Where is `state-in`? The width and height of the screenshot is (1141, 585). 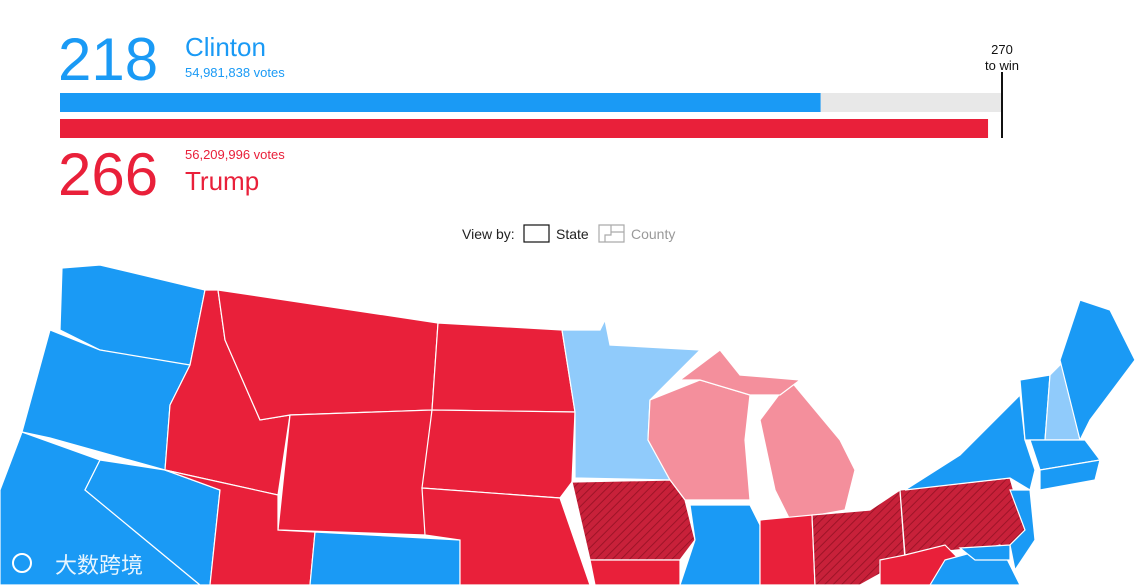 state-in is located at coordinates (787, 549).